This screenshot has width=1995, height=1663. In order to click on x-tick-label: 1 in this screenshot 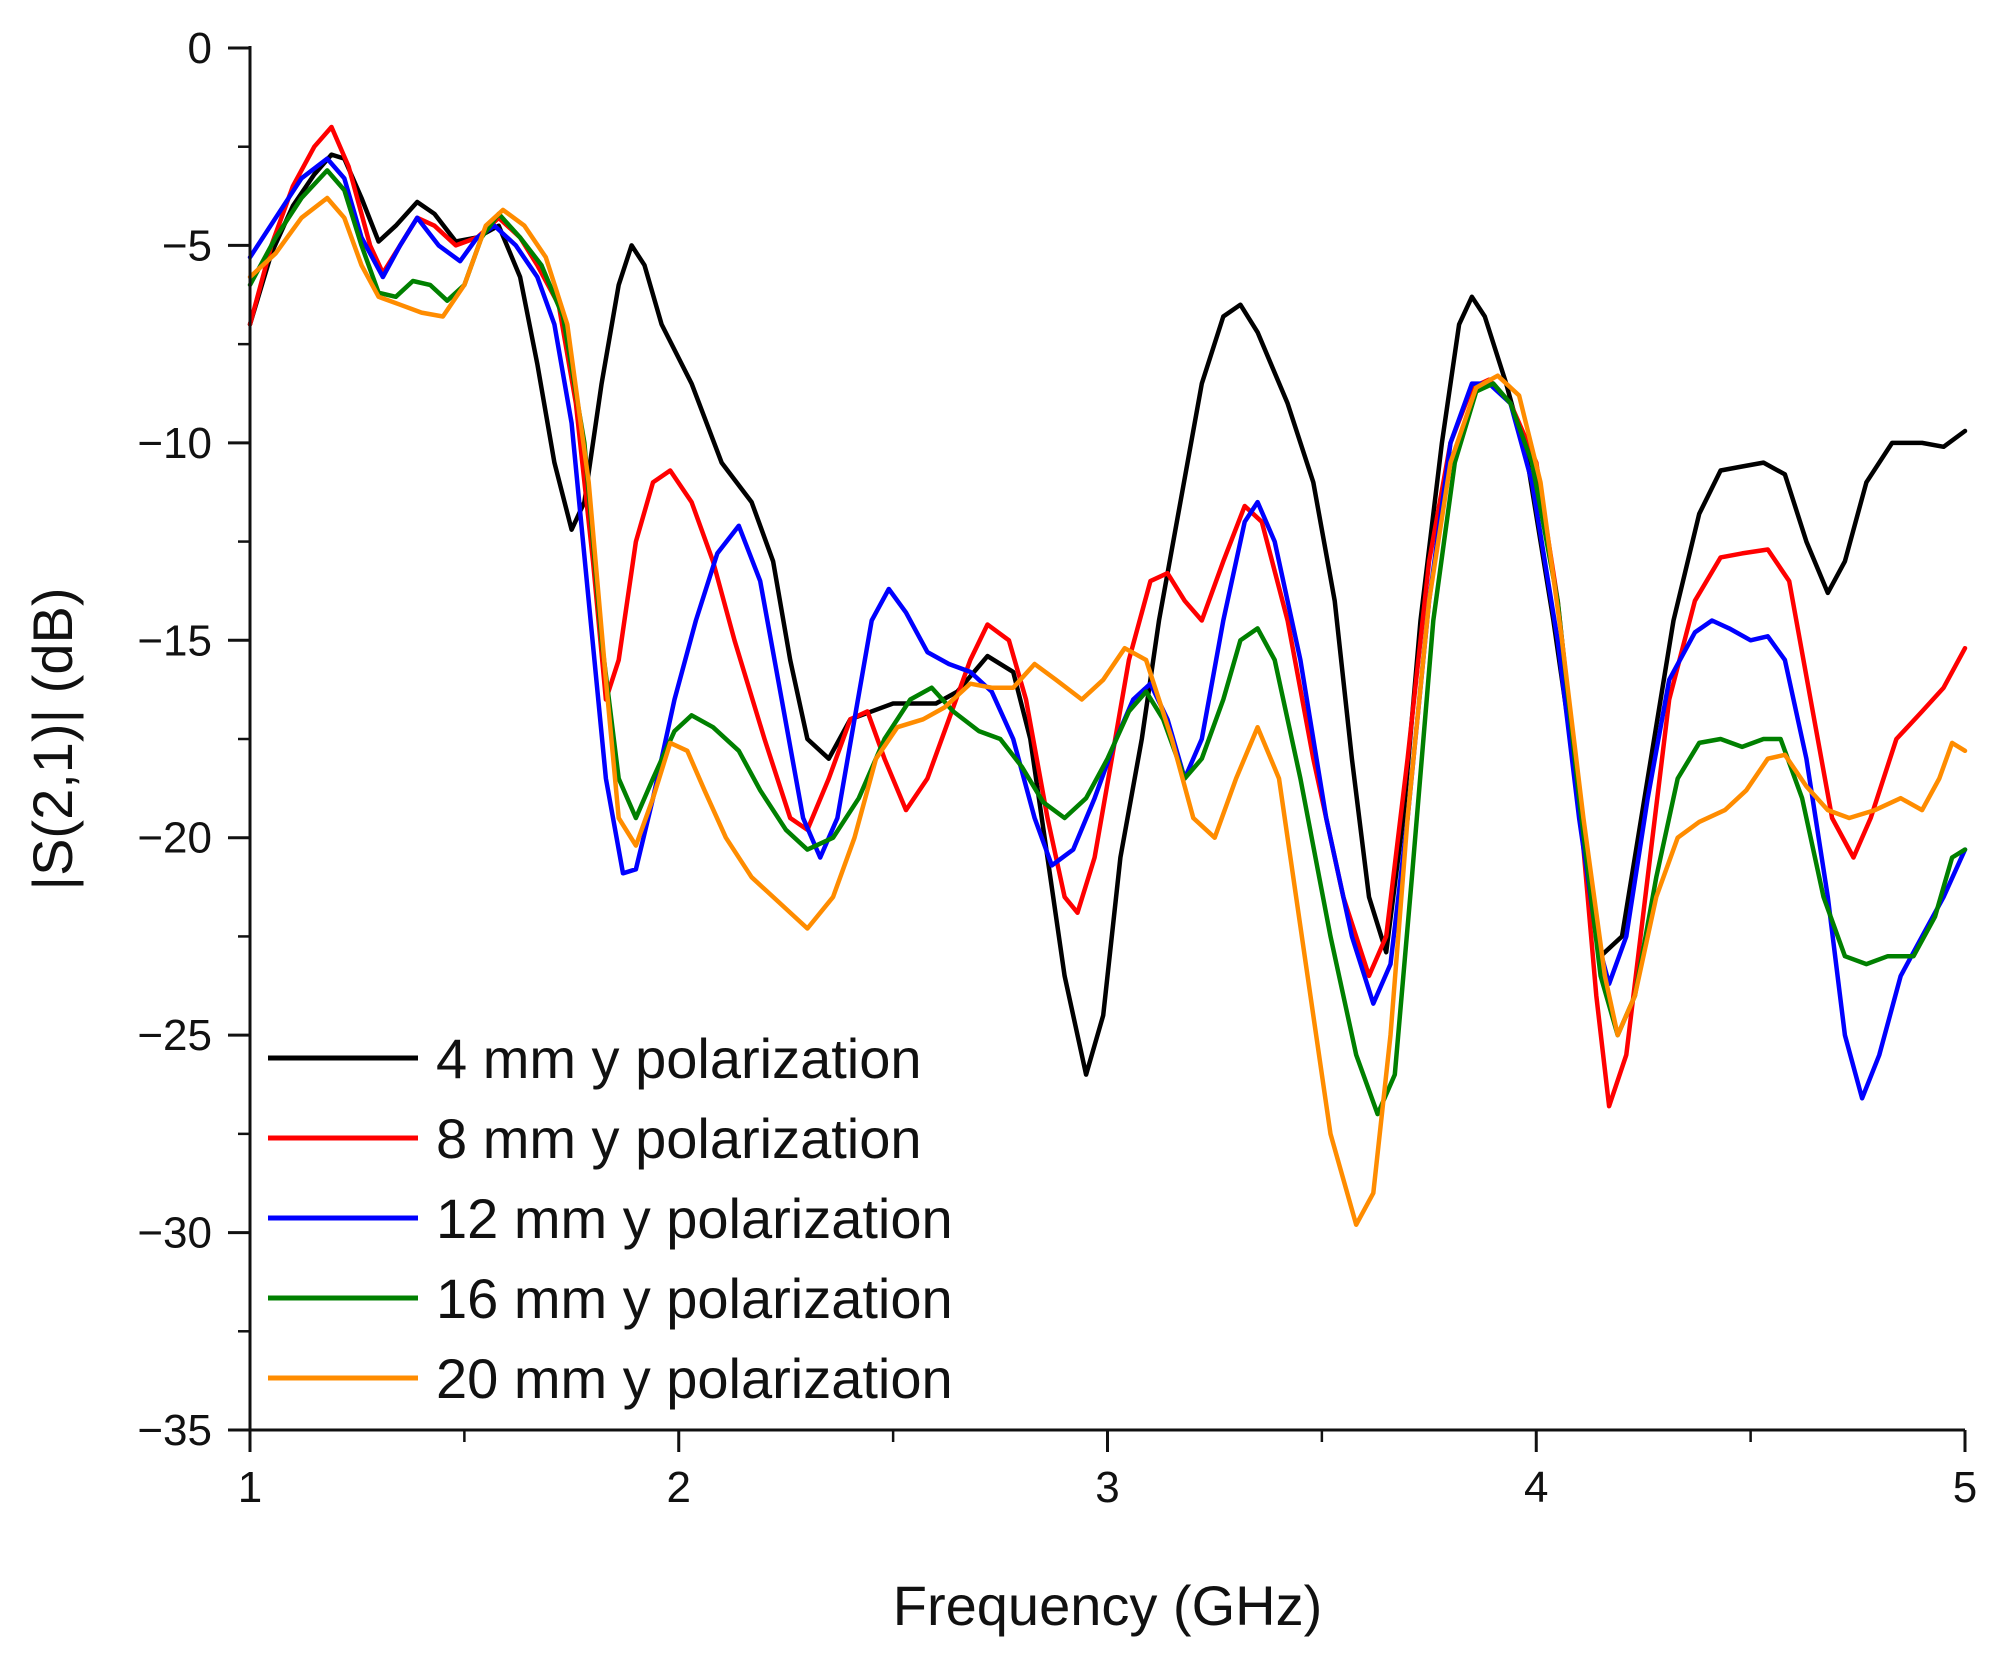, I will do `click(250, 1487)`.